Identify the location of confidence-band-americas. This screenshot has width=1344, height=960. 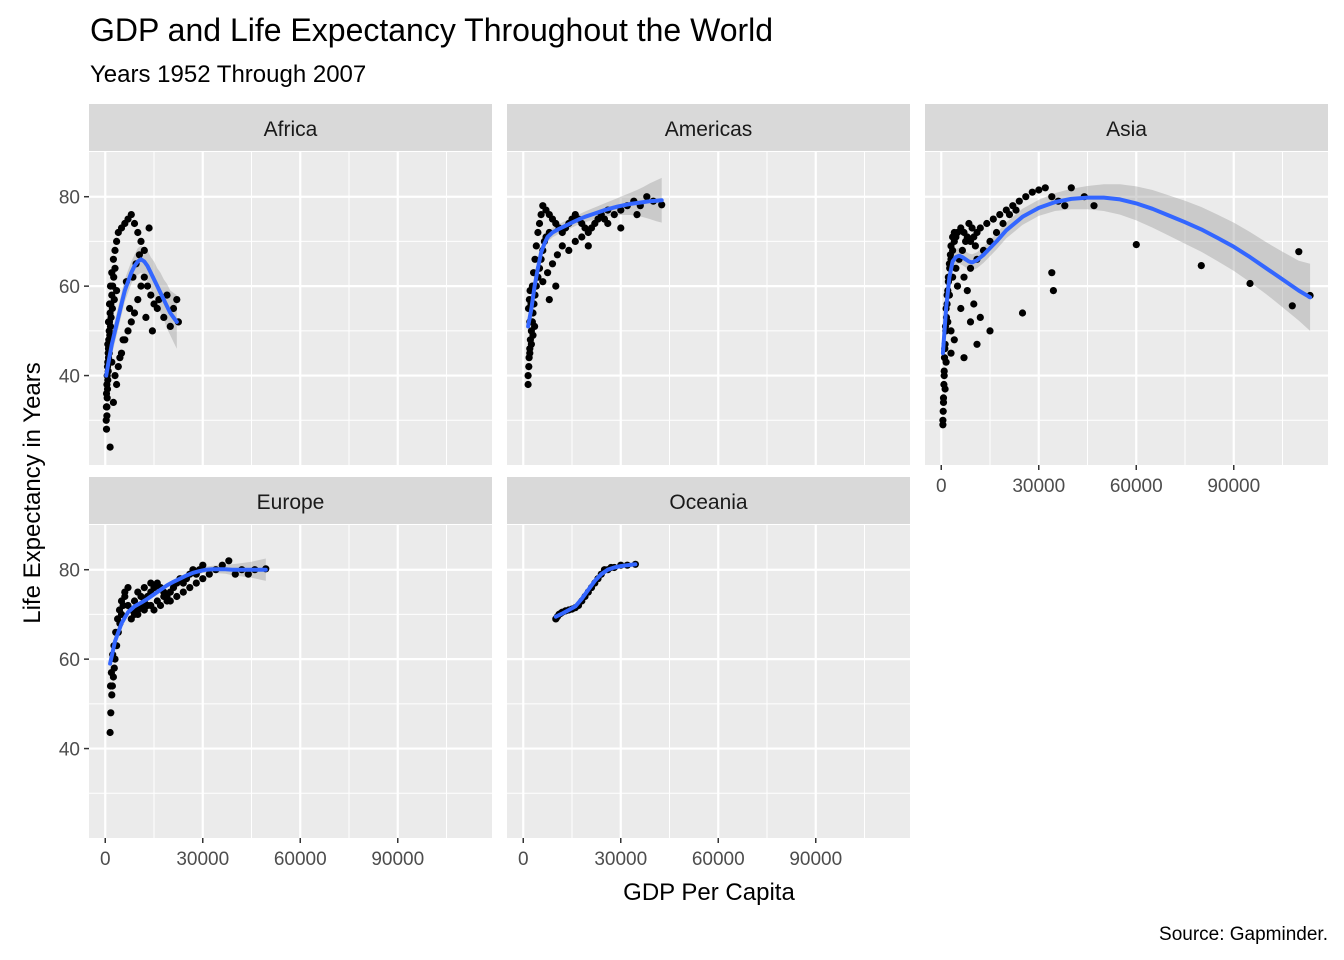
(595, 255).